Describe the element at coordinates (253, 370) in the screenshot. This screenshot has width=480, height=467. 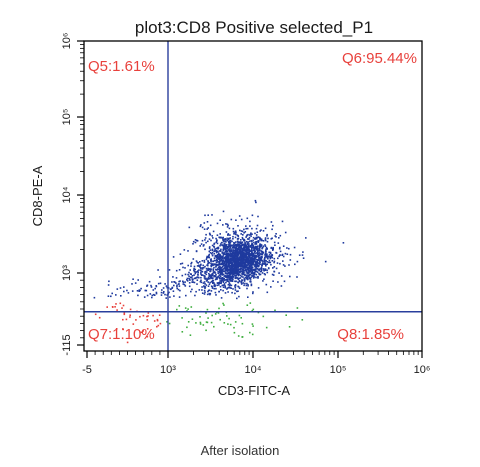
I see `x-tick-label: 10⁴` at that location.